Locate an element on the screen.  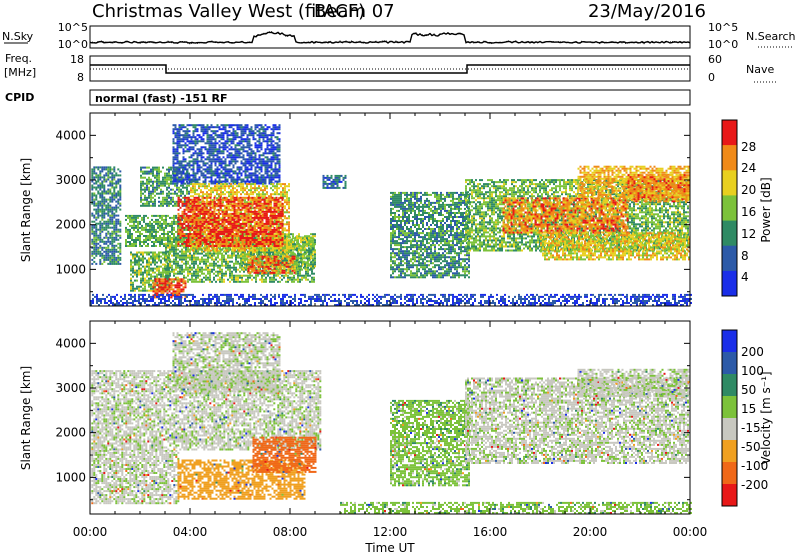
freq-tick-bottom: 8 is located at coordinates (80, 77).